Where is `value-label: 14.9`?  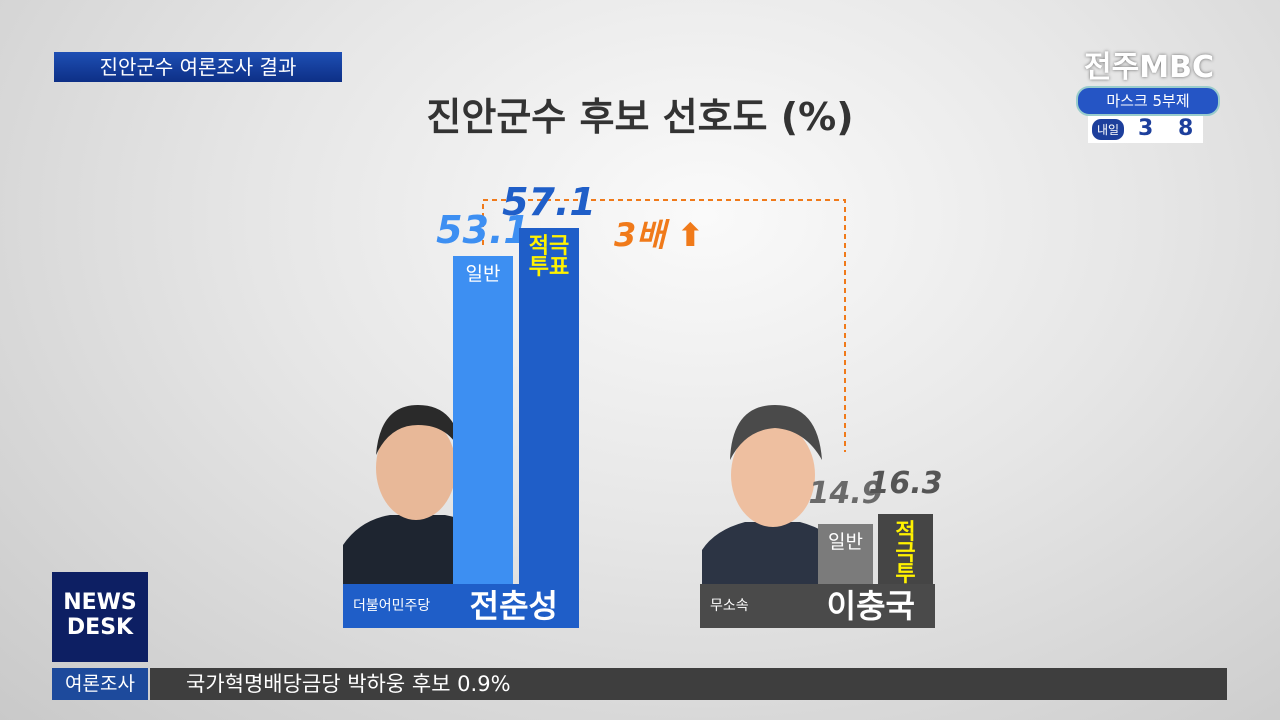
value-label: 14.9 is located at coordinates (845, 493).